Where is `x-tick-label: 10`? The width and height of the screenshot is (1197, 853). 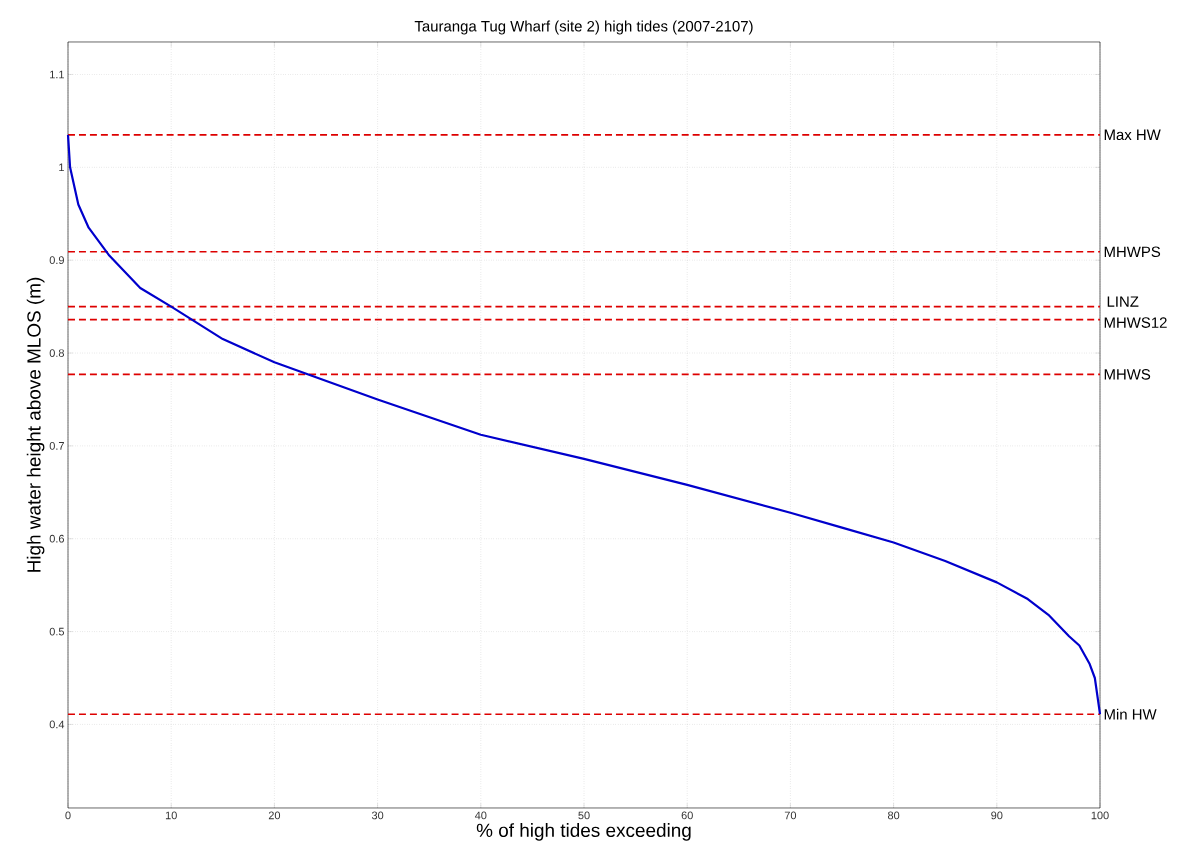 x-tick-label: 10 is located at coordinates (171, 815).